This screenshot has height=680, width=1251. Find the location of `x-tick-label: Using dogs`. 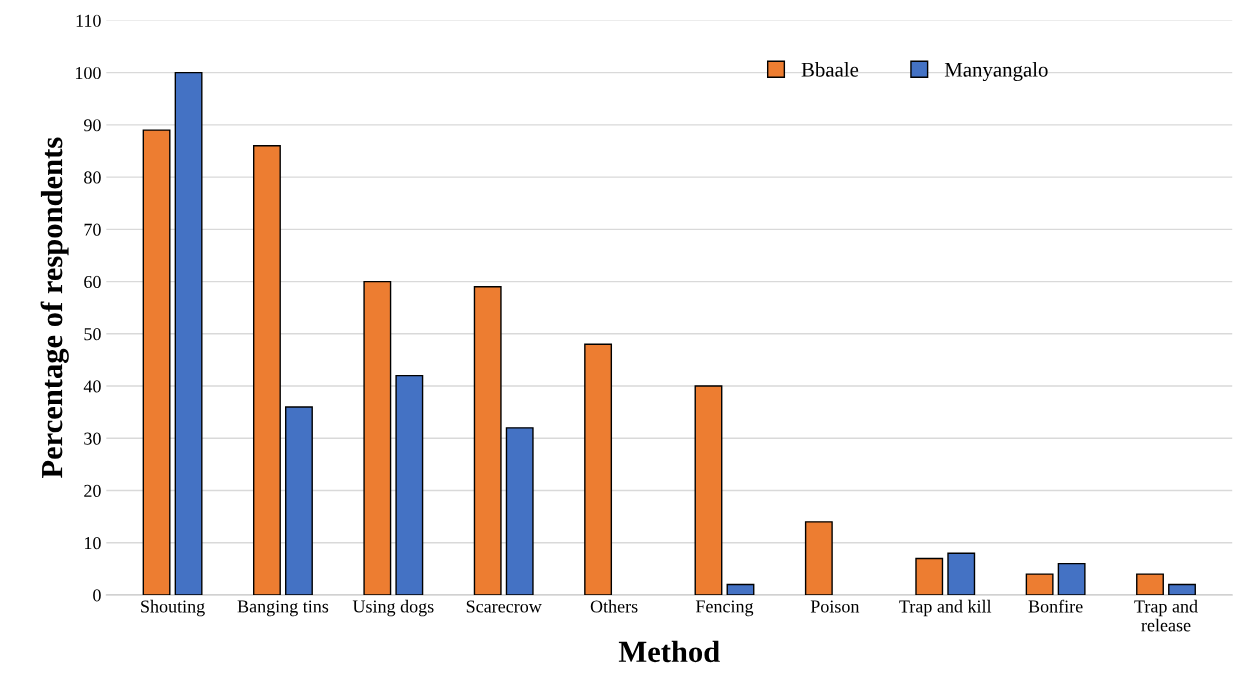

x-tick-label: Using dogs is located at coordinates (393, 608).